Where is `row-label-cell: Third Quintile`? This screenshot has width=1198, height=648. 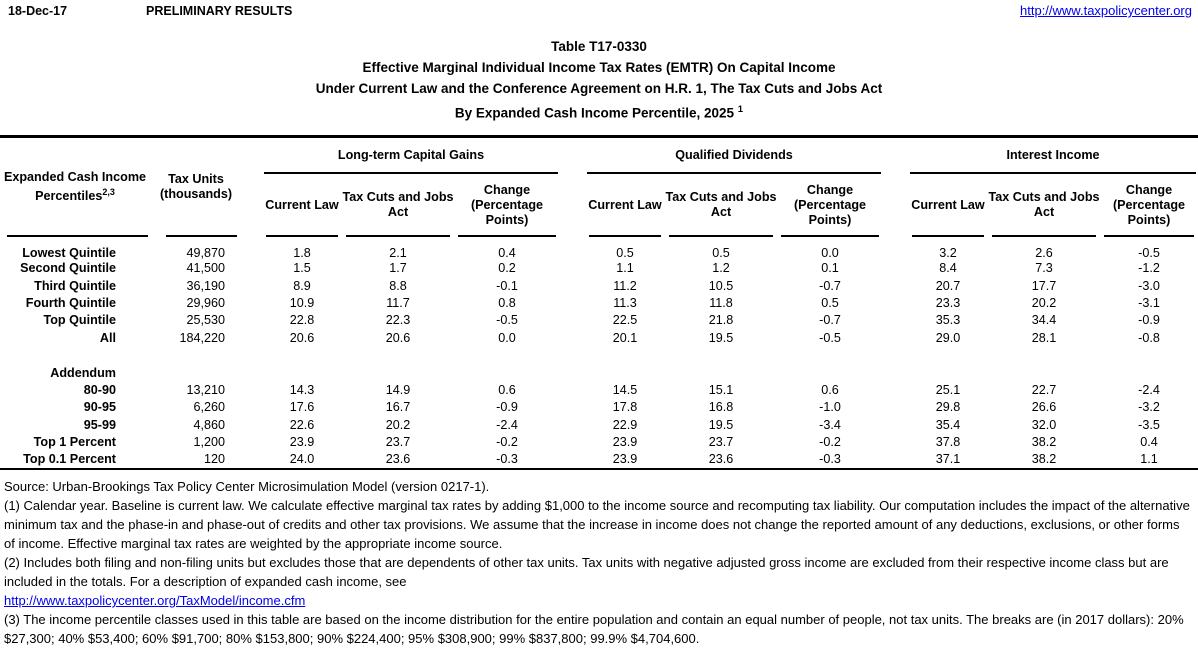
row-label-cell: Third Quintile is located at coordinates (75, 285).